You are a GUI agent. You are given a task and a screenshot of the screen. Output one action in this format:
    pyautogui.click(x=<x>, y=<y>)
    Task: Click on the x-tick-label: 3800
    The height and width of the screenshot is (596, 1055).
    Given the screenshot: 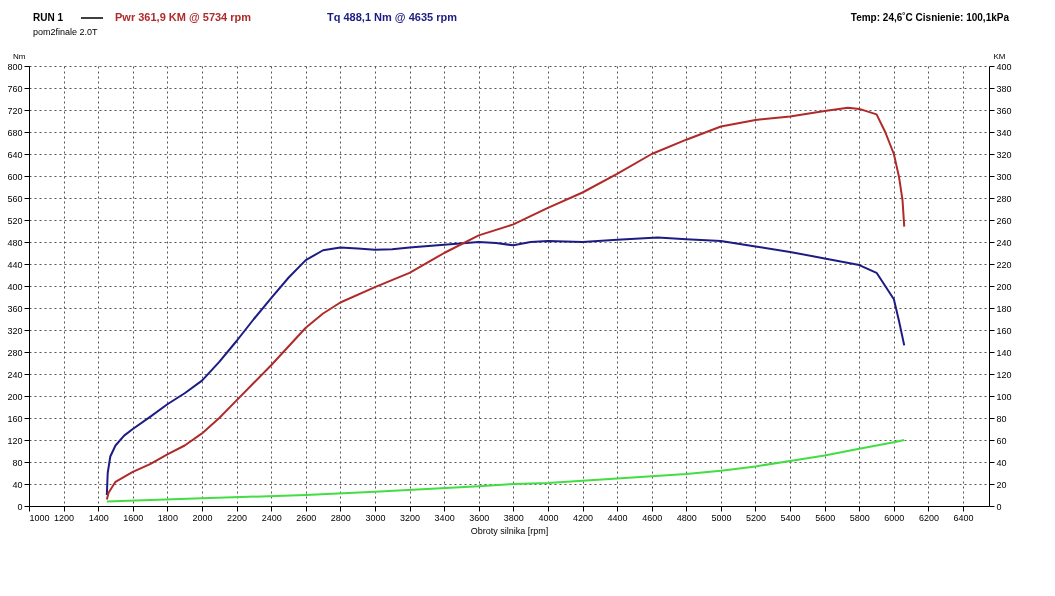 What is the action you would take?
    pyautogui.click(x=513, y=517)
    